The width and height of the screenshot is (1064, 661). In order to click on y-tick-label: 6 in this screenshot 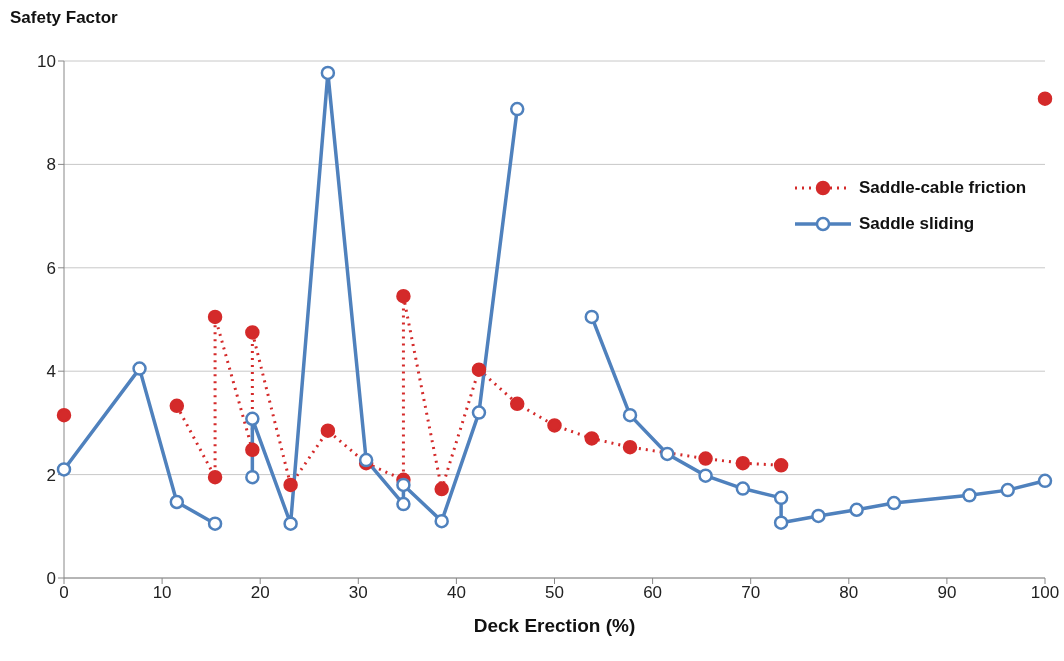, I will do `click(51, 268)`.